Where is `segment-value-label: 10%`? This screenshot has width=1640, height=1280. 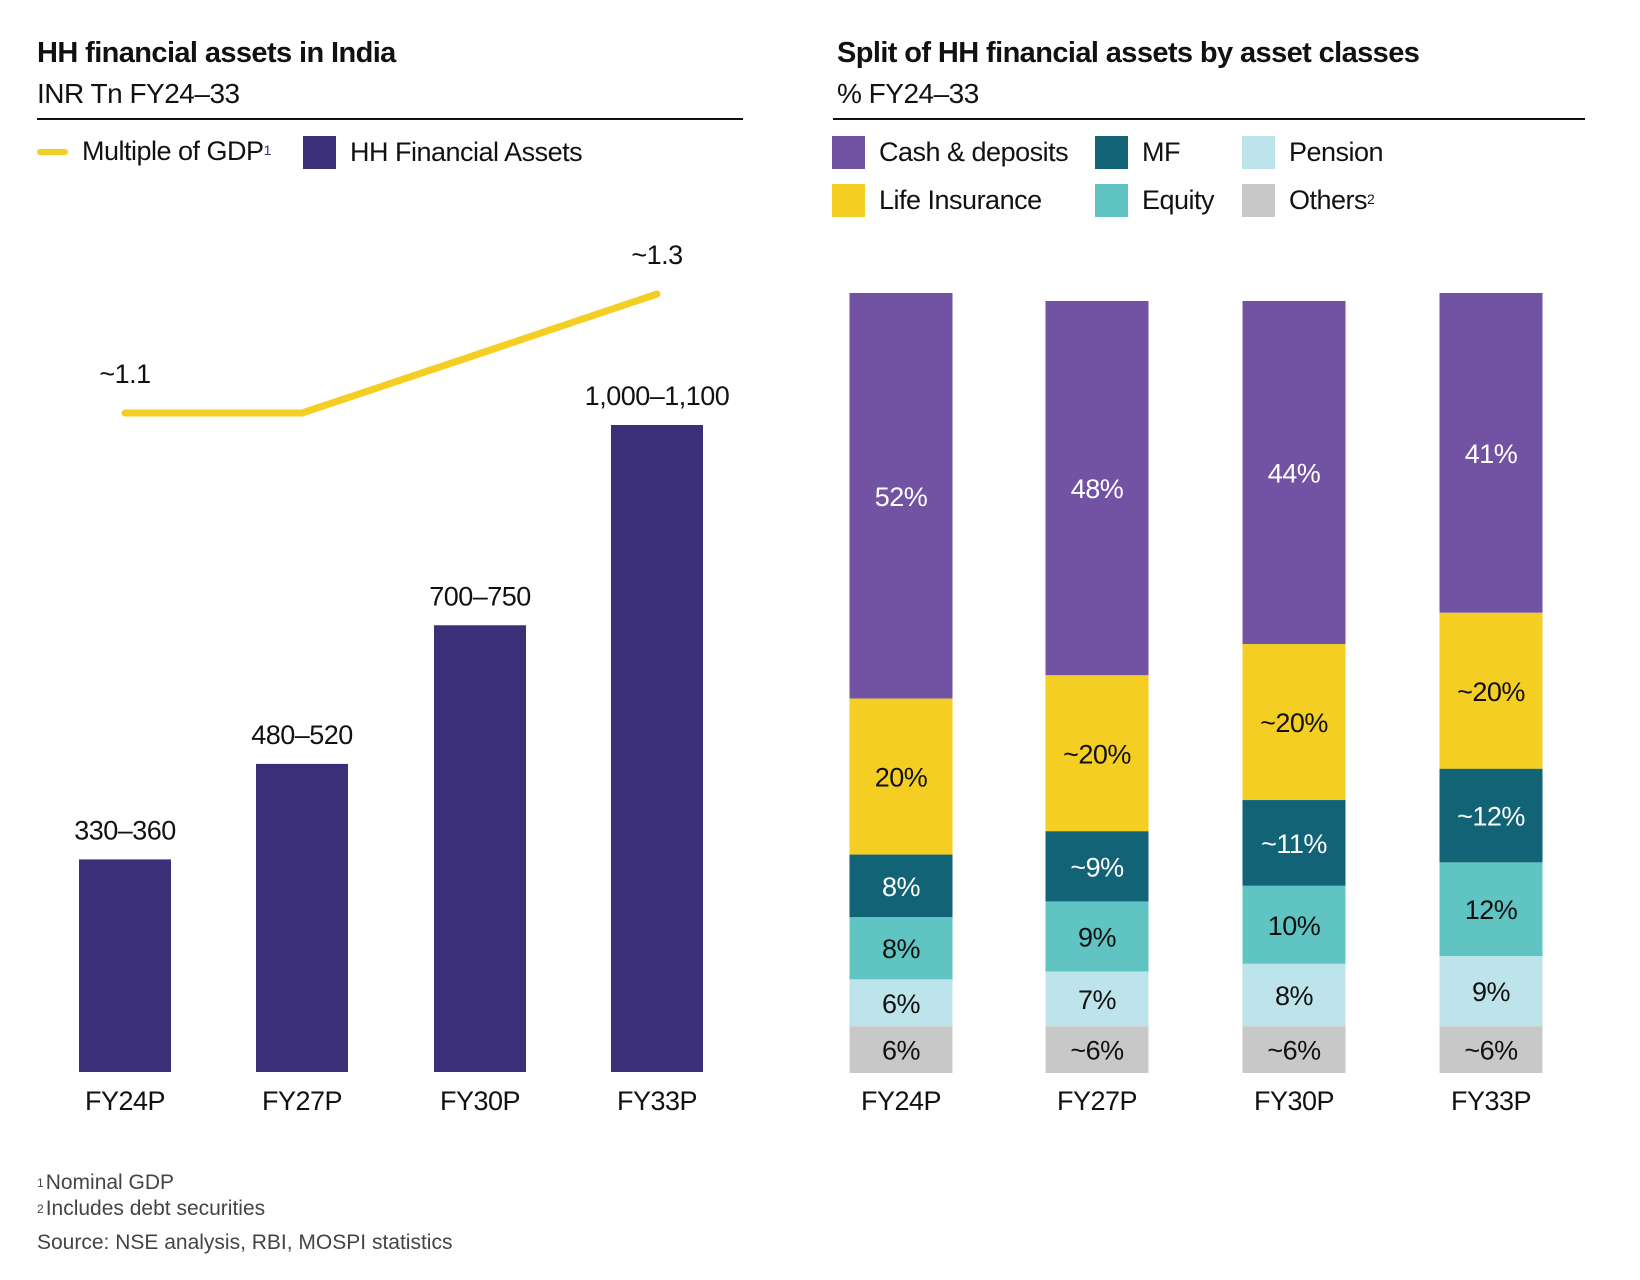 segment-value-label: 10% is located at coordinates (1294, 926).